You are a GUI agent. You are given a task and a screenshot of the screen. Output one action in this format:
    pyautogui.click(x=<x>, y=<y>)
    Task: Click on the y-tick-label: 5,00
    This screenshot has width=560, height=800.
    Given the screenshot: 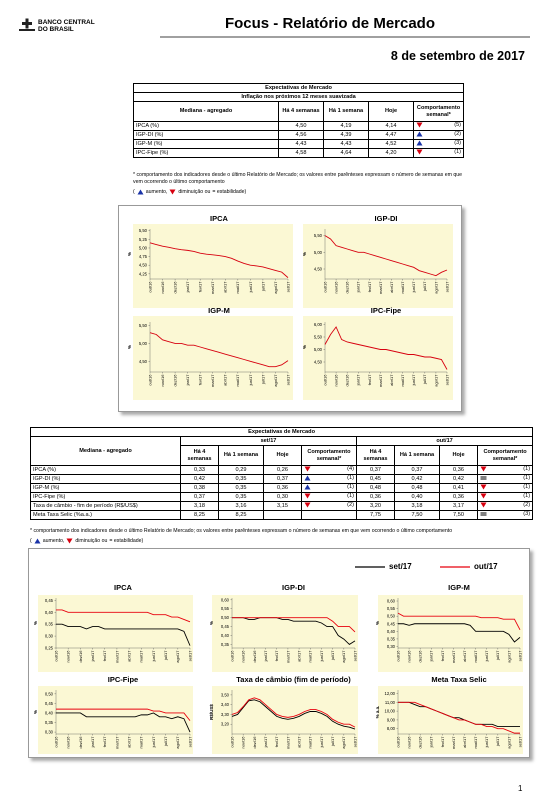 What is the action you would take?
    pyautogui.click(x=143, y=247)
    